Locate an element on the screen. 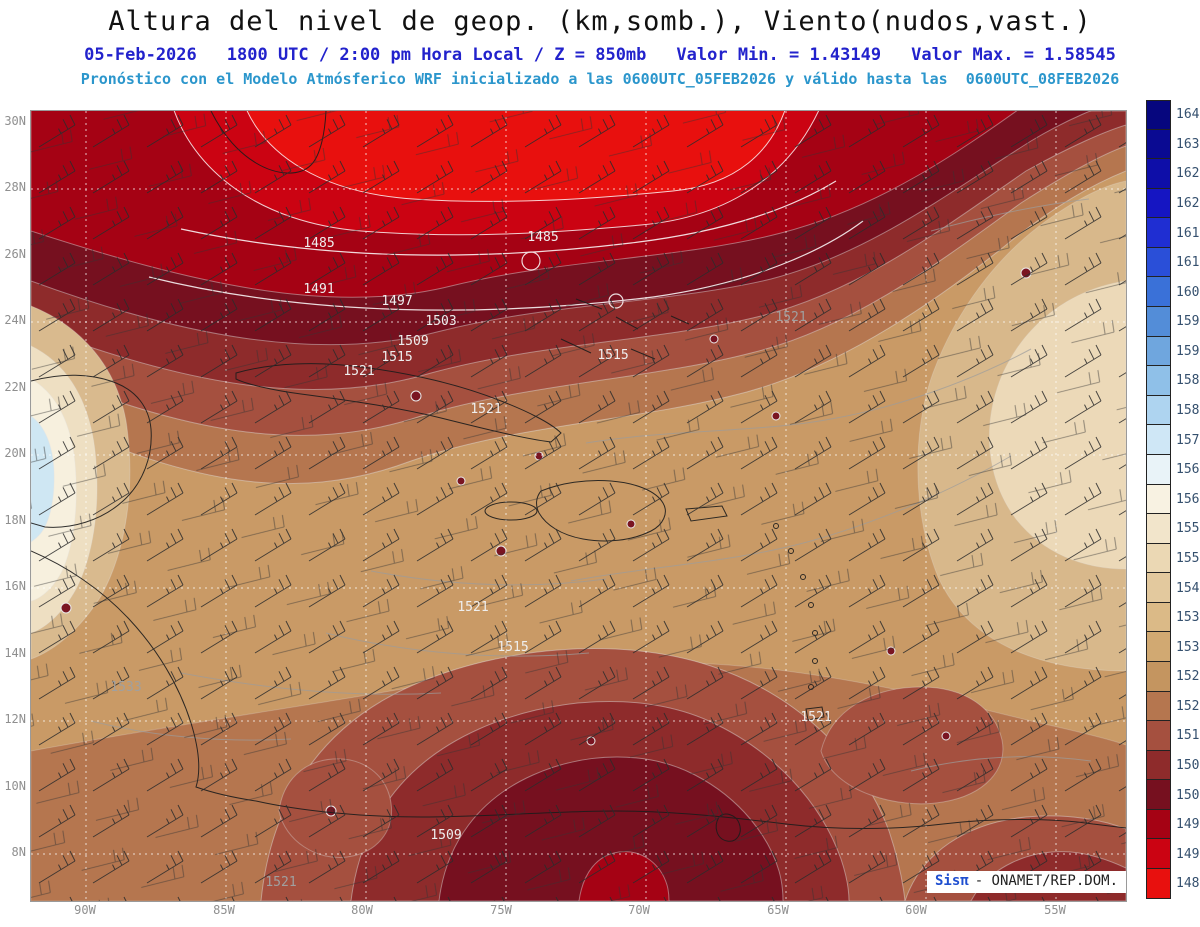 This screenshot has width=1200, height=927. colorbar-row: 1509 is located at coordinates (1173, 765).